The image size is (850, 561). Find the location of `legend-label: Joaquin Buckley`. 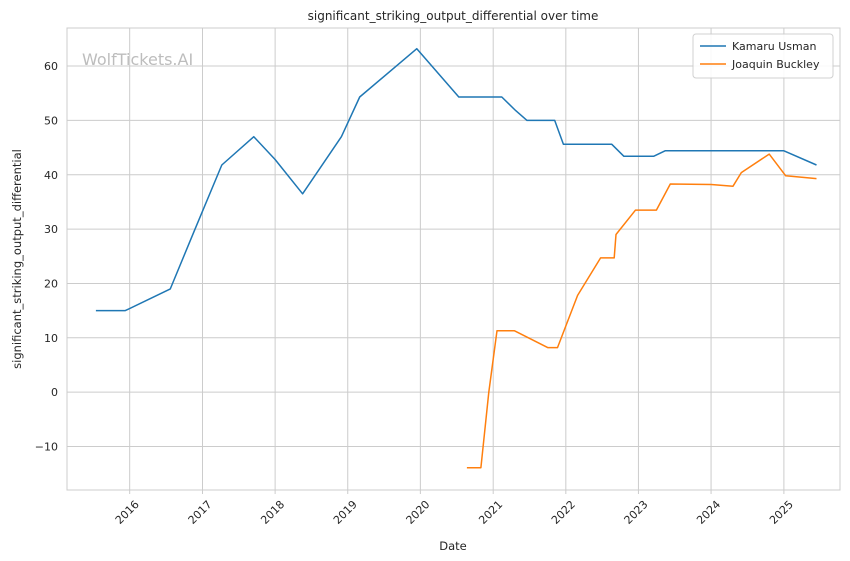

legend-label: Joaquin Buckley is located at coordinates (775, 64).